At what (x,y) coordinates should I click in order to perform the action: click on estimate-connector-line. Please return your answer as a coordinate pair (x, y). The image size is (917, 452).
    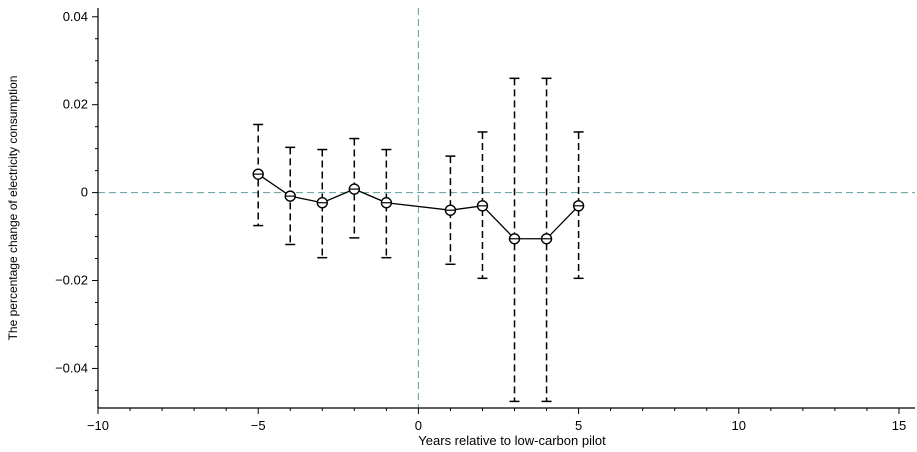
    Looking at the image, I should click on (418, 206).